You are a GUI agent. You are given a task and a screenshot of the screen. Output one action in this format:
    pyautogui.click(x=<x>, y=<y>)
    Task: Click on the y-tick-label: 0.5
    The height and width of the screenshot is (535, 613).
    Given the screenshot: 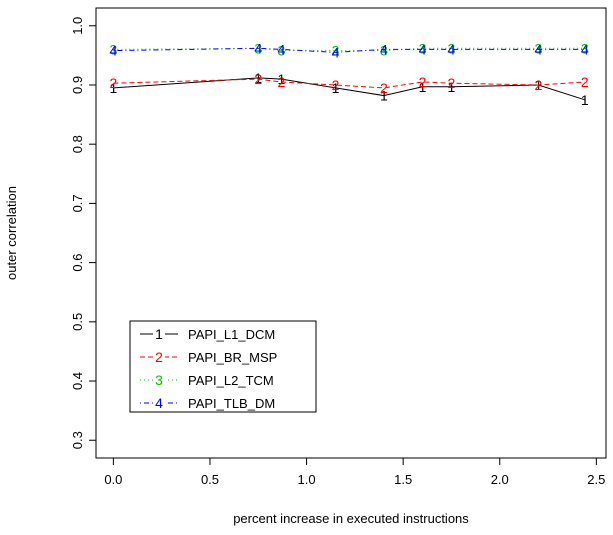 What is the action you would take?
    pyautogui.click(x=77, y=322)
    